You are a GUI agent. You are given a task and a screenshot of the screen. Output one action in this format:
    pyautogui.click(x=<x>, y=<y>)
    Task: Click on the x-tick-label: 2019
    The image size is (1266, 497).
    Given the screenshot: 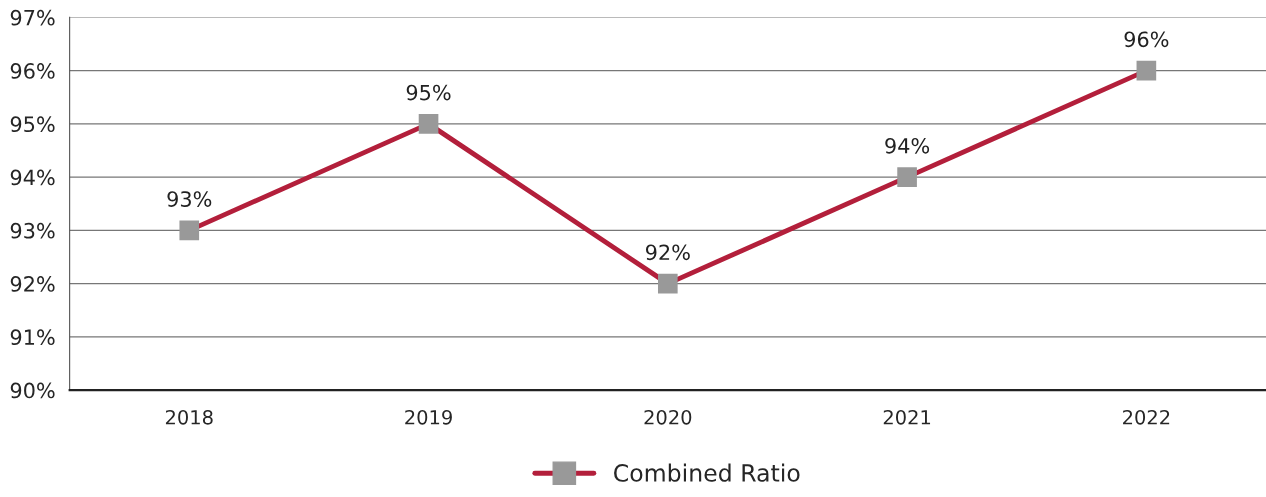 What is the action you would take?
    pyautogui.click(x=428, y=417)
    